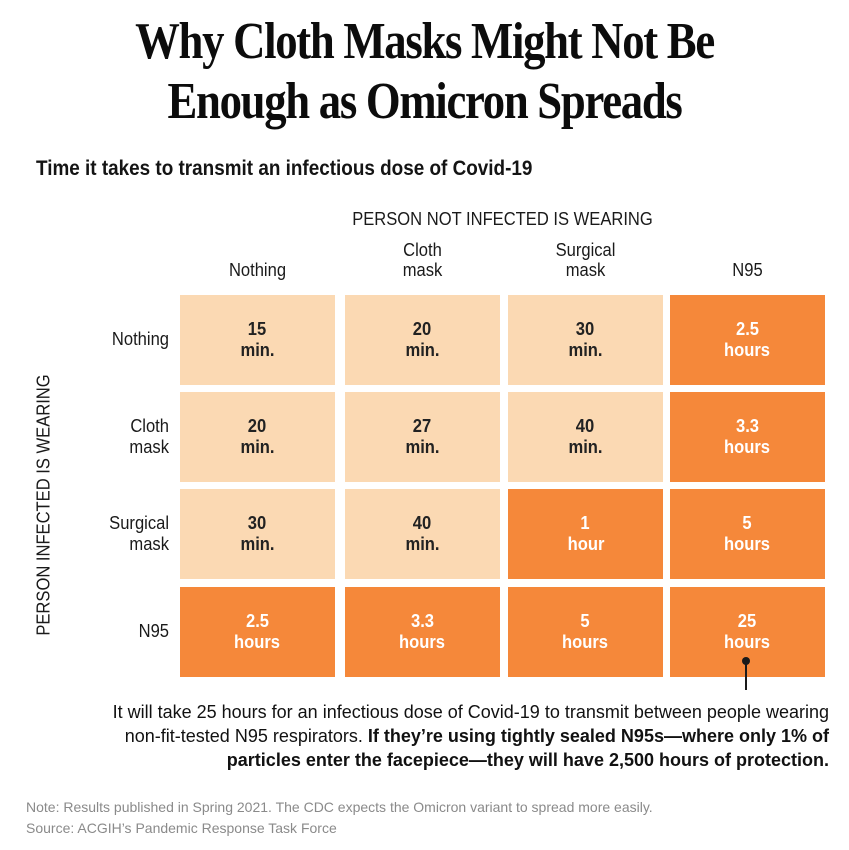 This screenshot has height=850, width=849. Describe the element at coordinates (127, 534) in the screenshot. I see `row-header: Surgical mask` at that location.